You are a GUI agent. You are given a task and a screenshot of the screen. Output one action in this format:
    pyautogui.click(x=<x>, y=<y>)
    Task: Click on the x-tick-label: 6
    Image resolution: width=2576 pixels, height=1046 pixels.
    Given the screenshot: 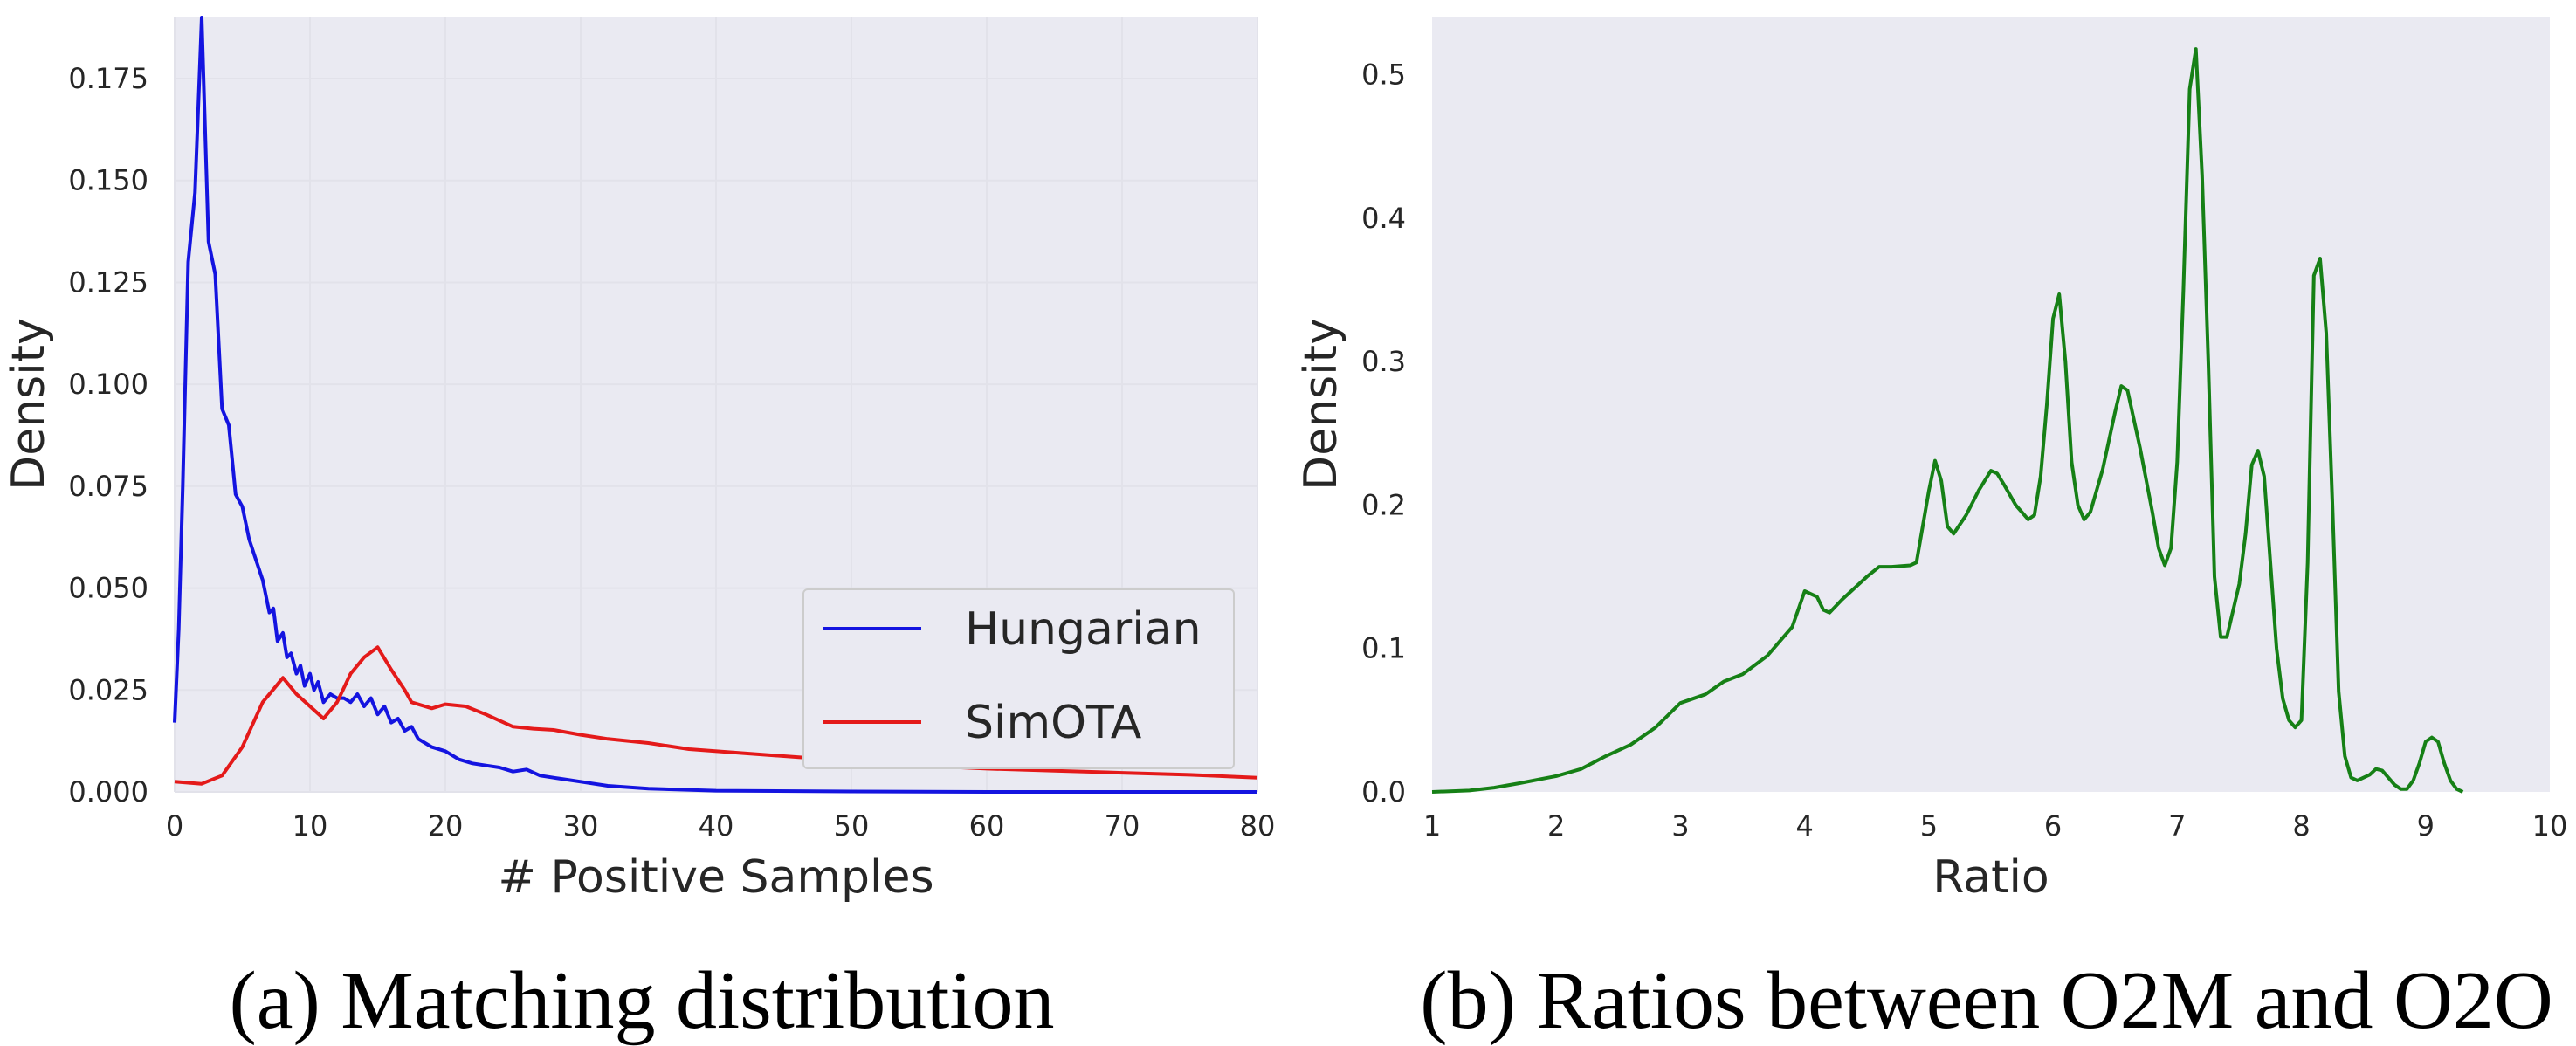 What is the action you would take?
    pyautogui.click(x=2053, y=826)
    